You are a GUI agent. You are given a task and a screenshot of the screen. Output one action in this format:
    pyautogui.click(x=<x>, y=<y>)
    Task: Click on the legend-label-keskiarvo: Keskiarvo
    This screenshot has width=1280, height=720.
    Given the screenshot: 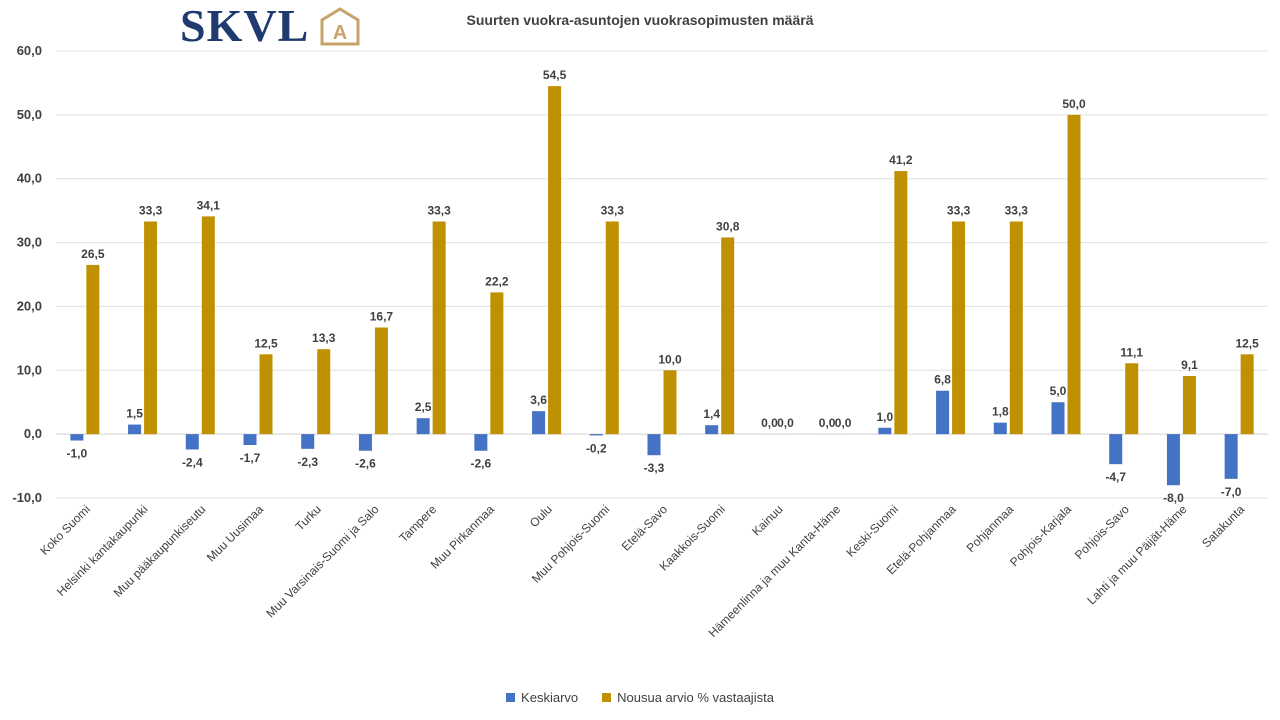 What is the action you would take?
    pyautogui.click(x=550, y=697)
    